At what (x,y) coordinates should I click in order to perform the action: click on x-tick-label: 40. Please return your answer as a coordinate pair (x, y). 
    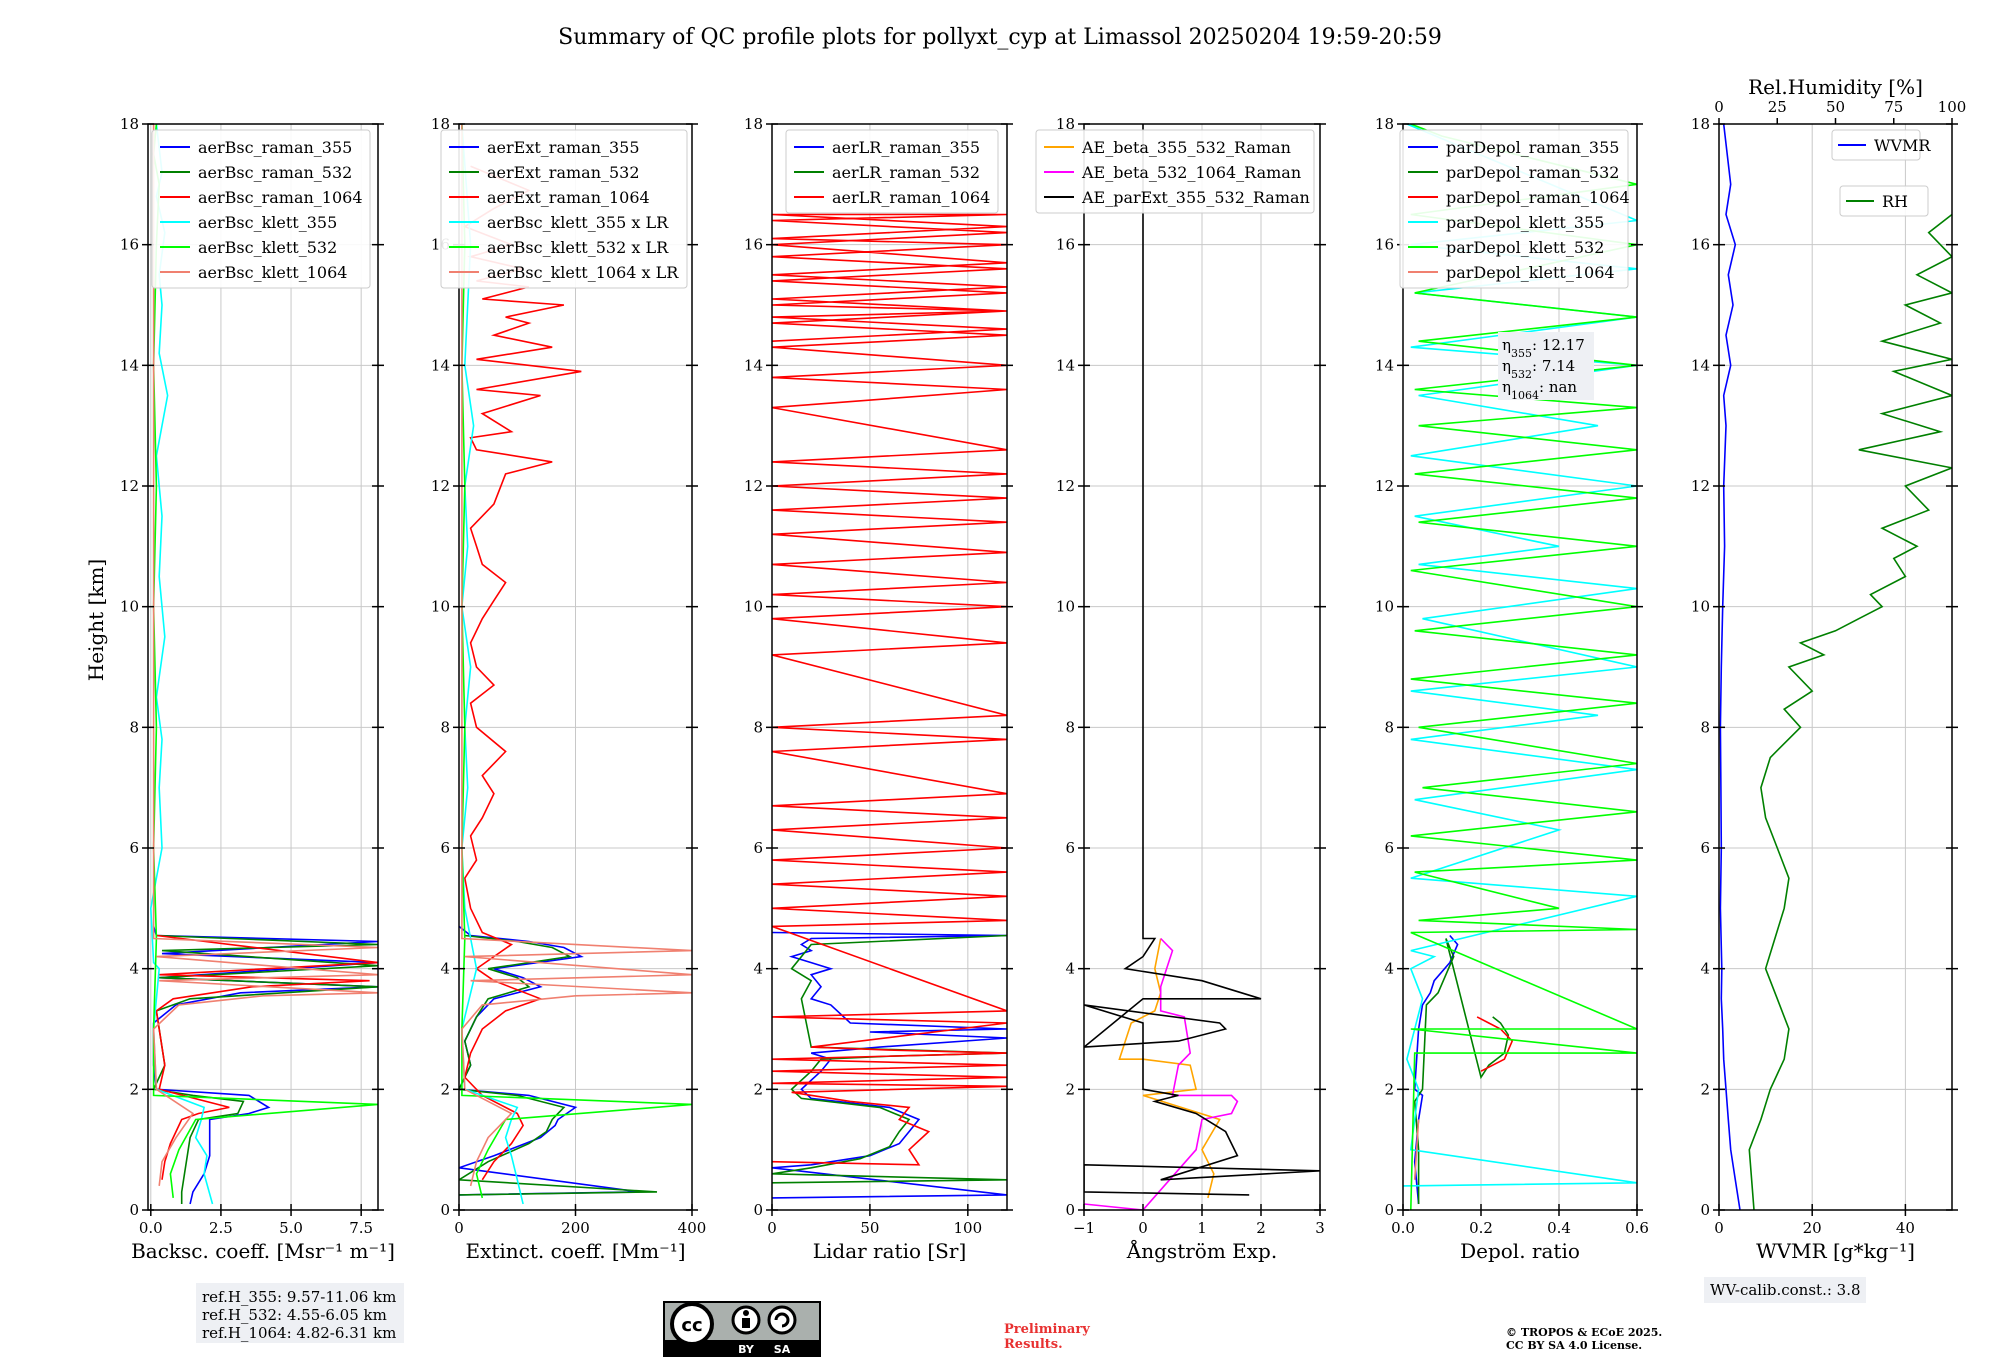
    Looking at the image, I should click on (1905, 1228).